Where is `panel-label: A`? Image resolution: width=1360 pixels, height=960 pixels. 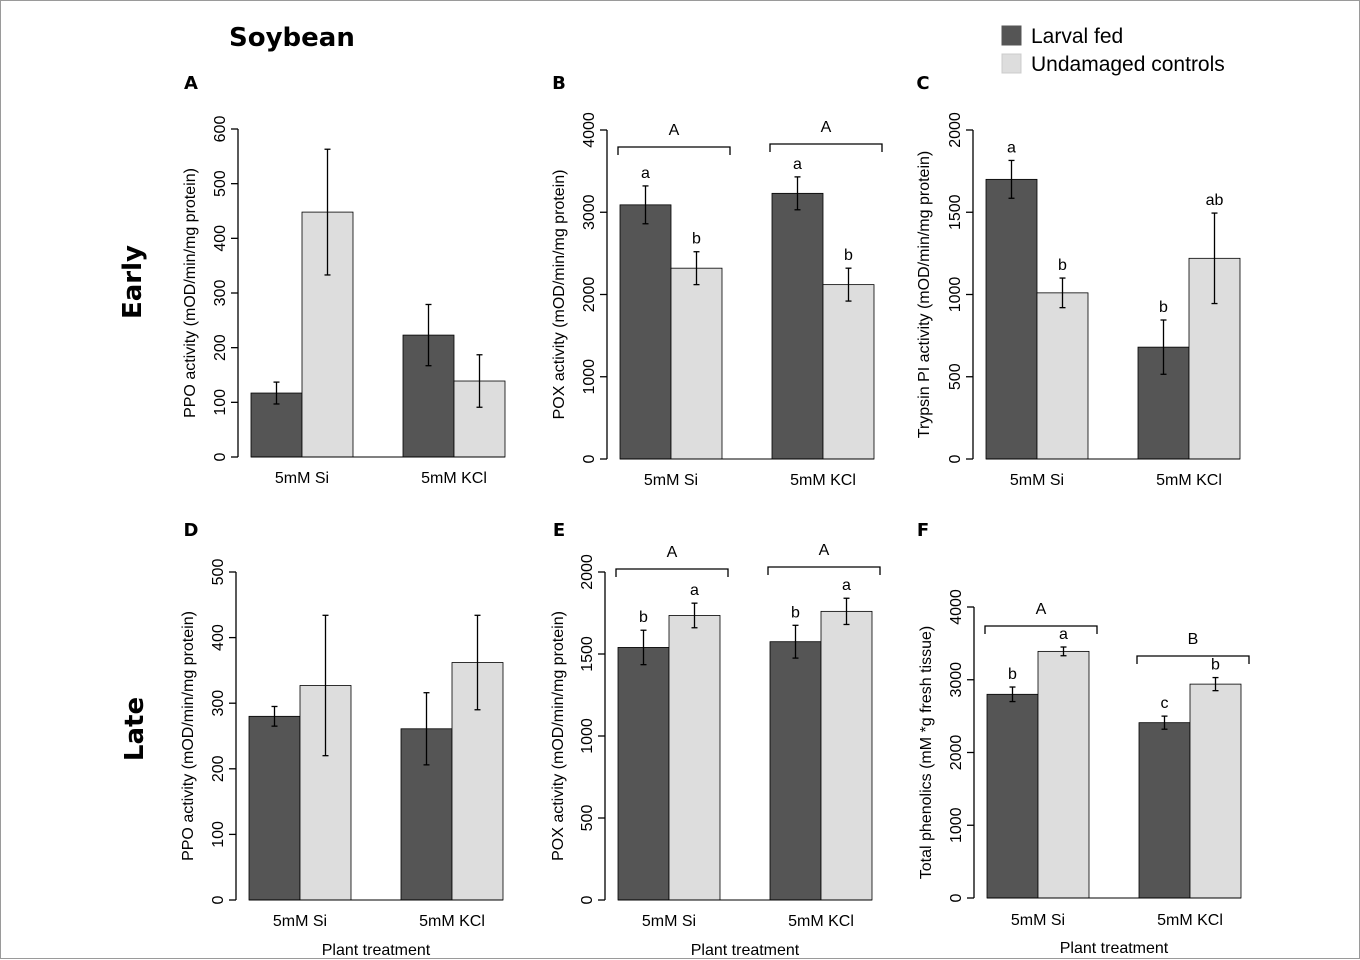 panel-label: A is located at coordinates (191, 83).